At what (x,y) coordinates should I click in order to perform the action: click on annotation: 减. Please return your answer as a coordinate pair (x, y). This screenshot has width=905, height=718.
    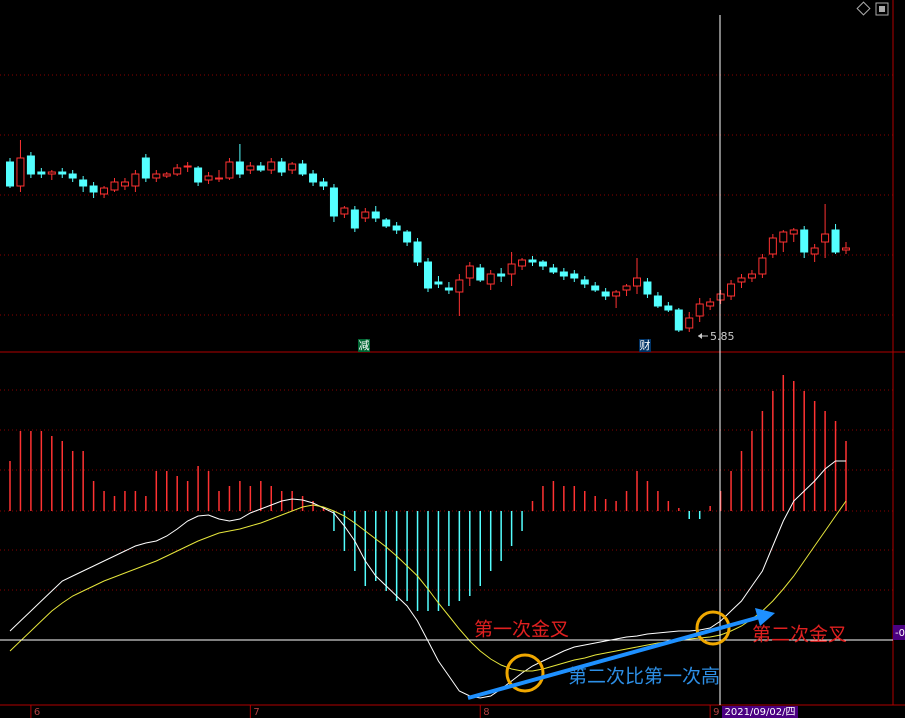
    Looking at the image, I should click on (364, 345).